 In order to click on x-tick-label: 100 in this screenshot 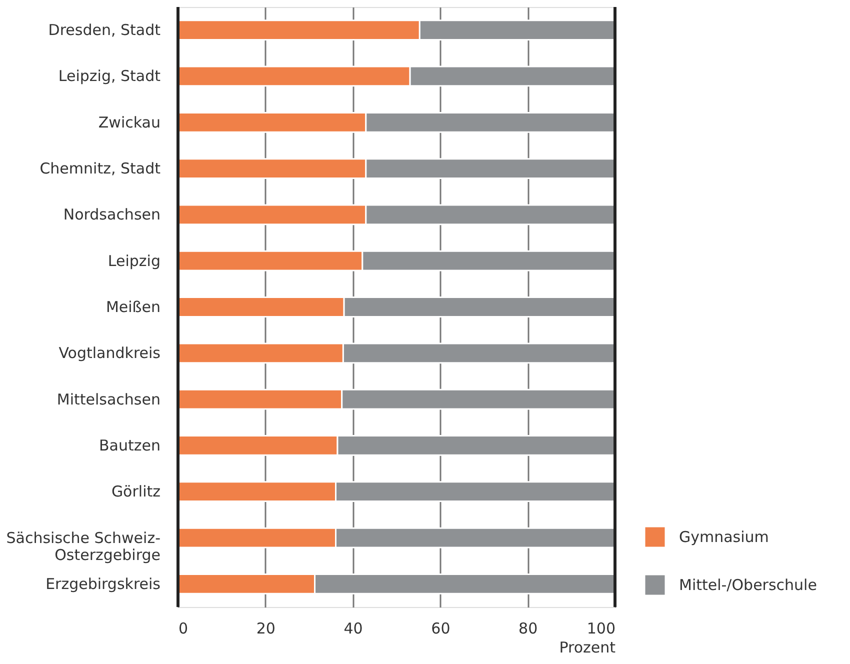, I will do `click(601, 629)`.